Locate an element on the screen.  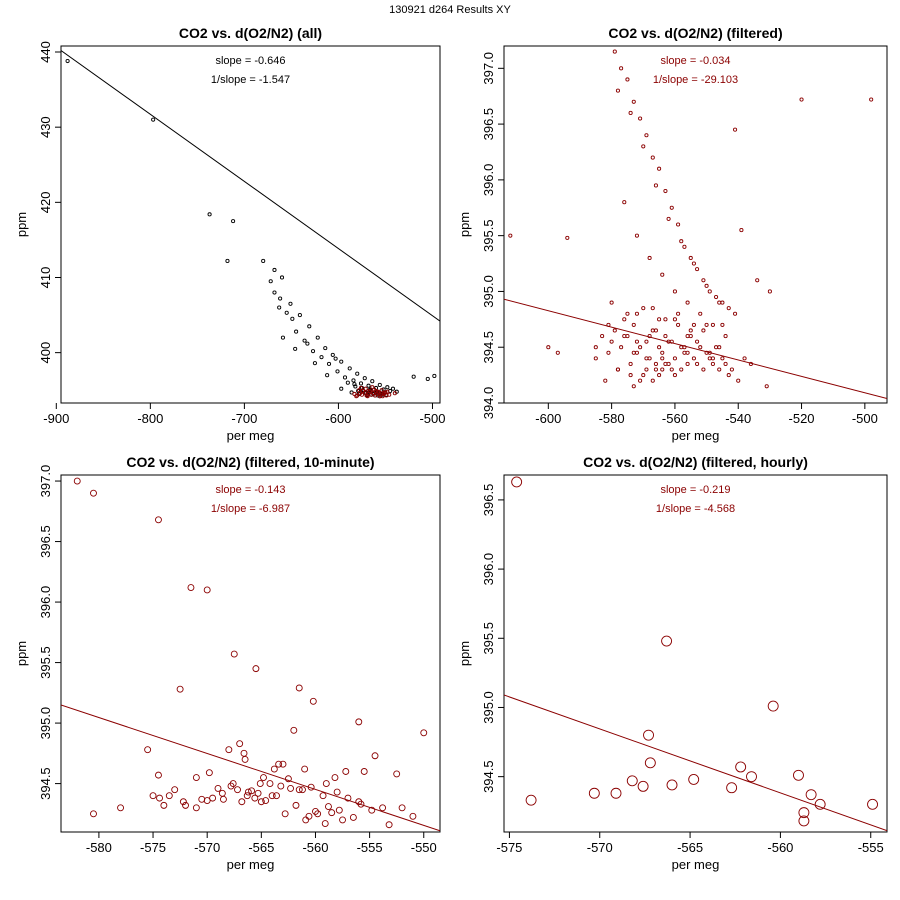
chart-title: CO2 vs. d(O2/N2) (all) is located at coordinates (250, 33).